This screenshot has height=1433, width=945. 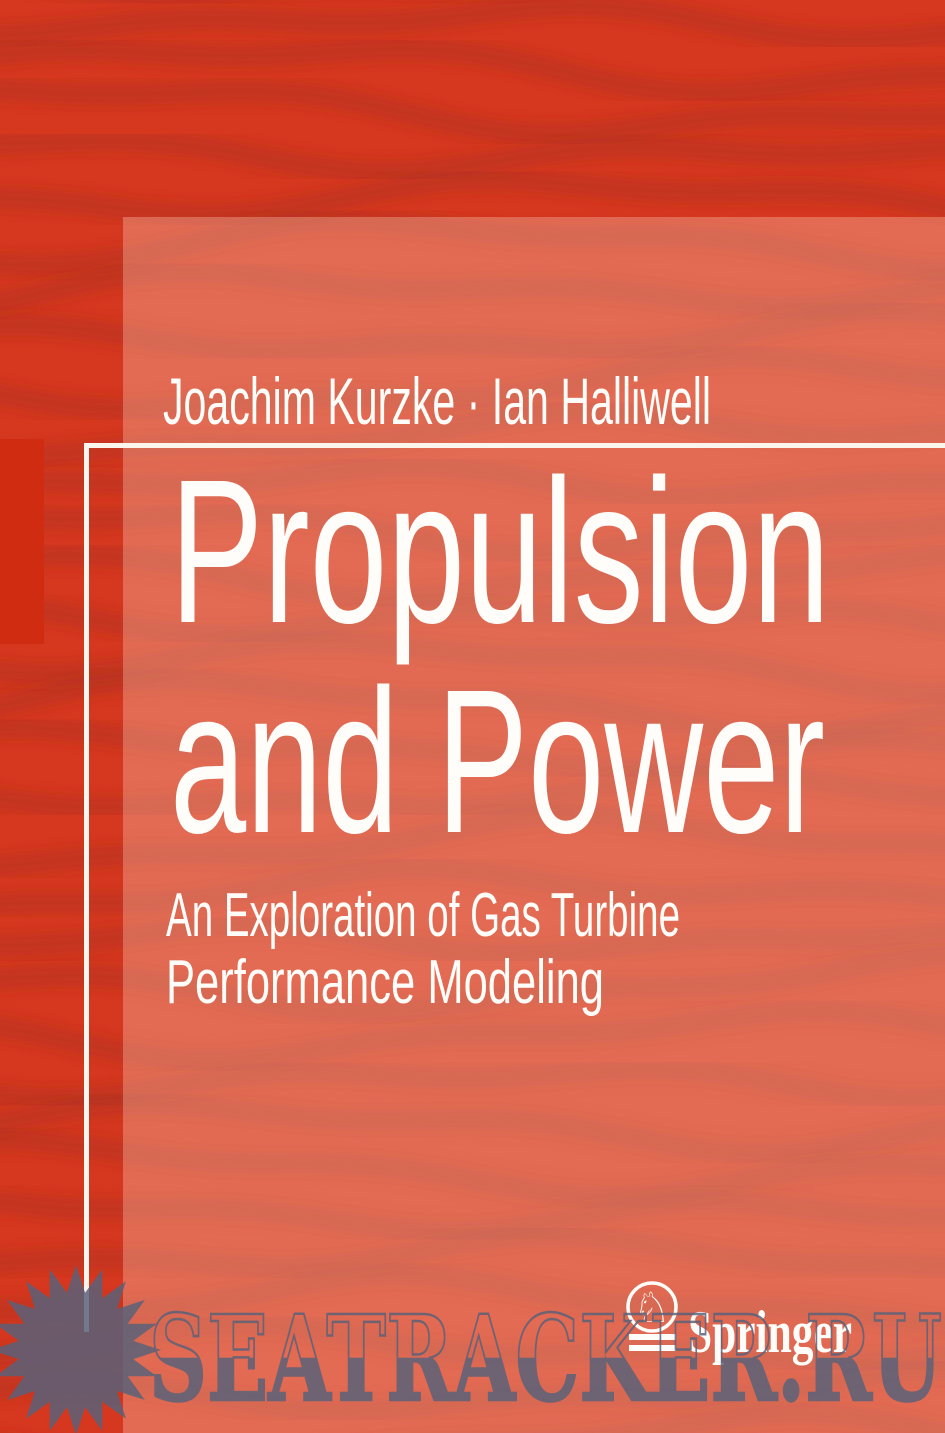 What do you see at coordinates (76, 1350) in the screenshot?
I see `sun-disc` at bounding box center [76, 1350].